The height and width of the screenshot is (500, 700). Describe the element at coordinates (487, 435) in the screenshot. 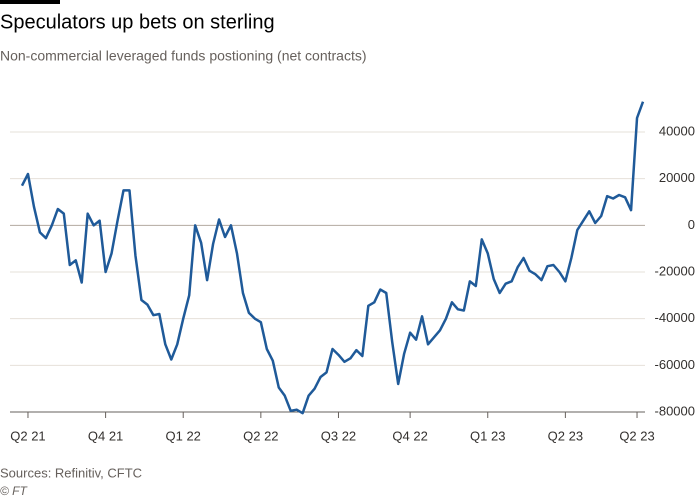

I see `x-tick-label: Q1 23` at that location.